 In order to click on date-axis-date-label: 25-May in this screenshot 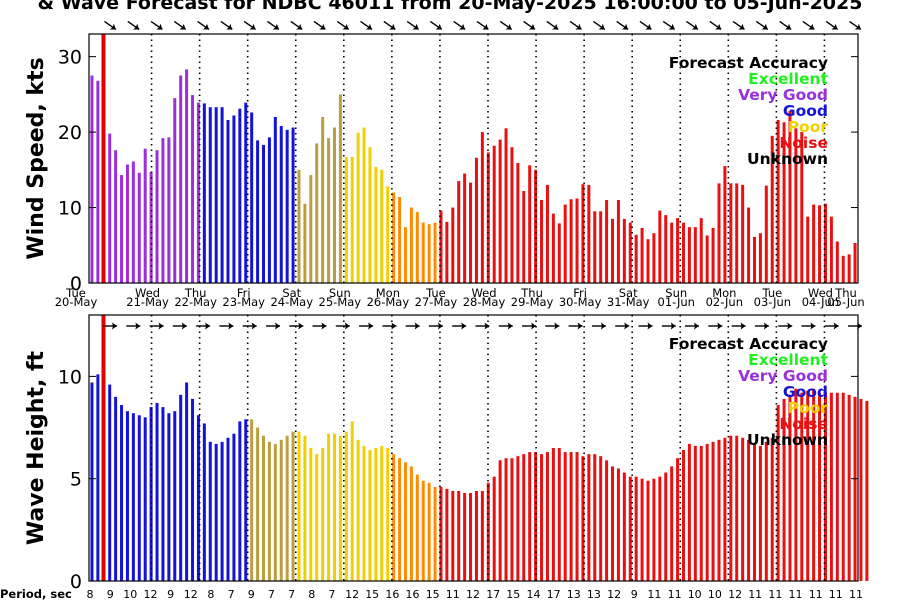, I will do `click(340, 302)`.